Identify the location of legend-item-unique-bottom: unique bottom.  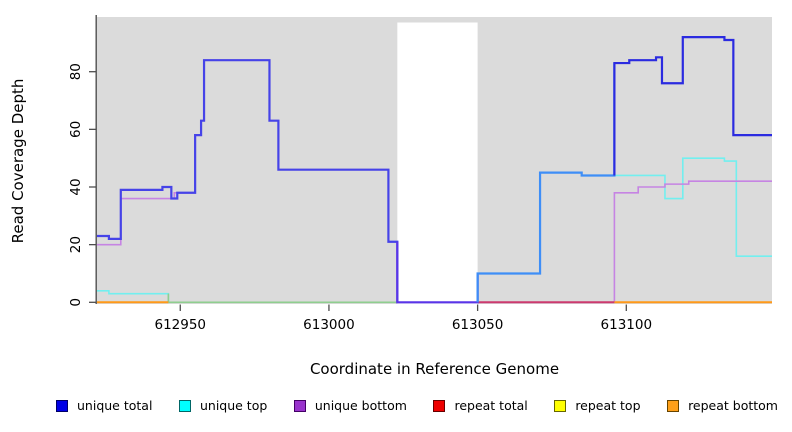
(350, 405).